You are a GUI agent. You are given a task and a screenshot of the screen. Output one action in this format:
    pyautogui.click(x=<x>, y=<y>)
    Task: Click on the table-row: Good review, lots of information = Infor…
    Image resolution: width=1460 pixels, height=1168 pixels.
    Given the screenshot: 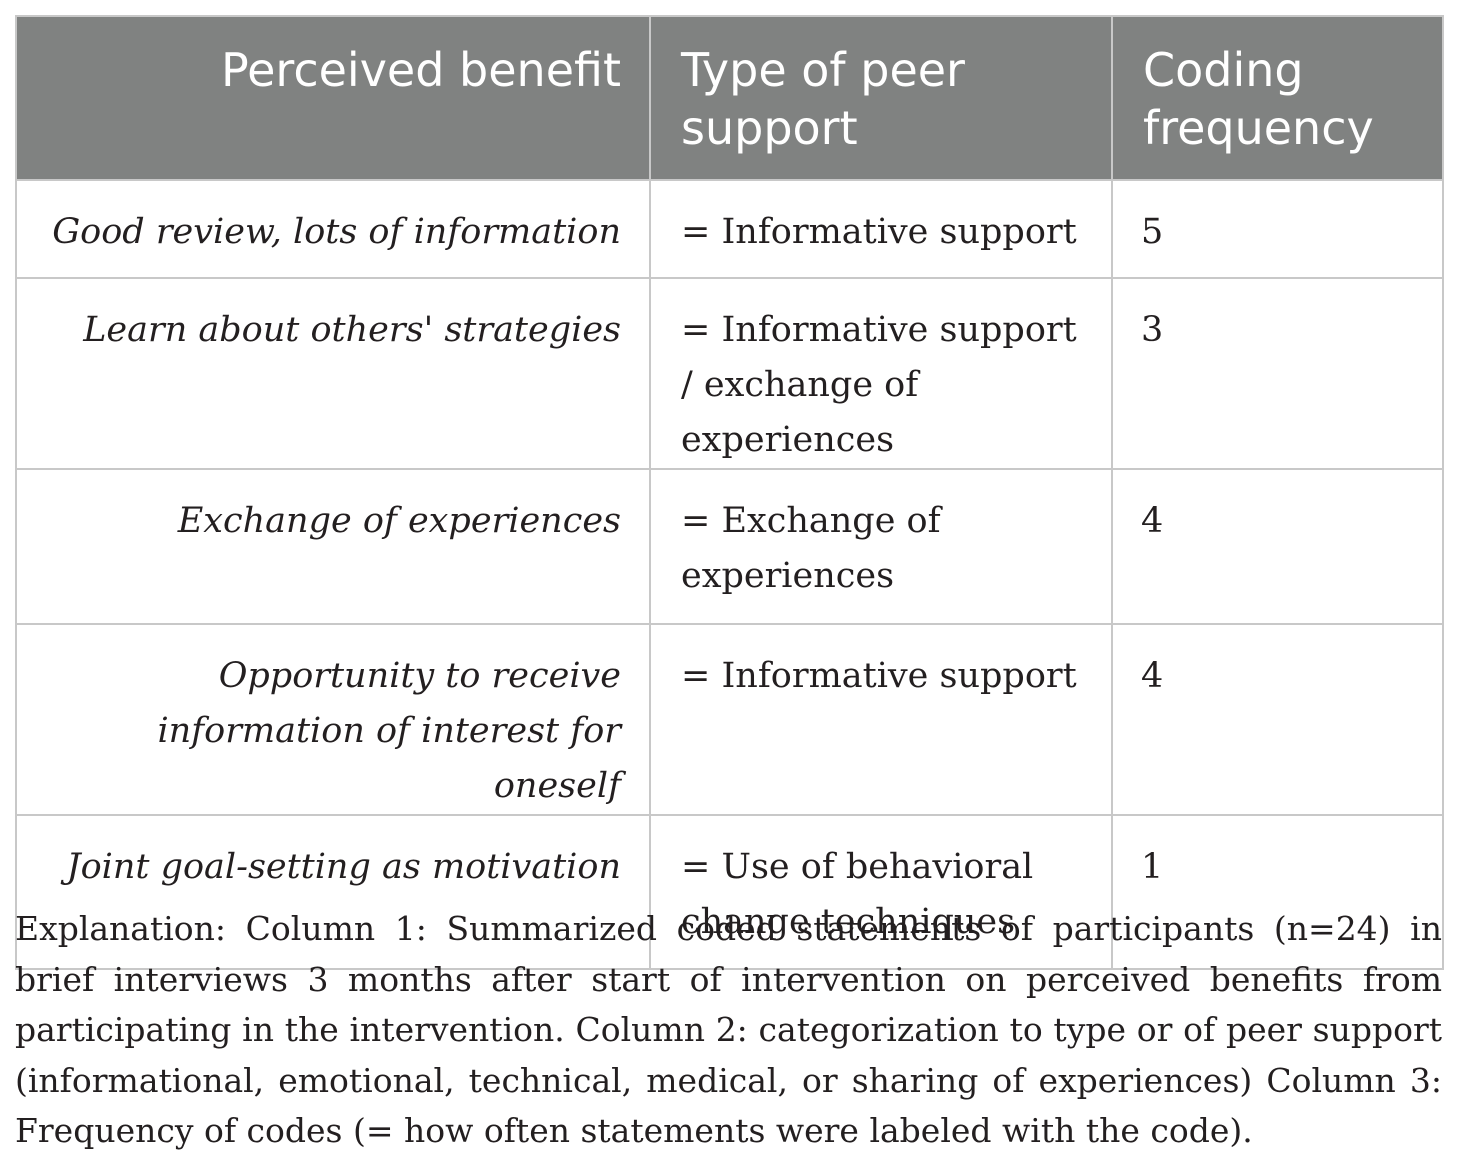 What is the action you would take?
    pyautogui.click(x=729, y=229)
    